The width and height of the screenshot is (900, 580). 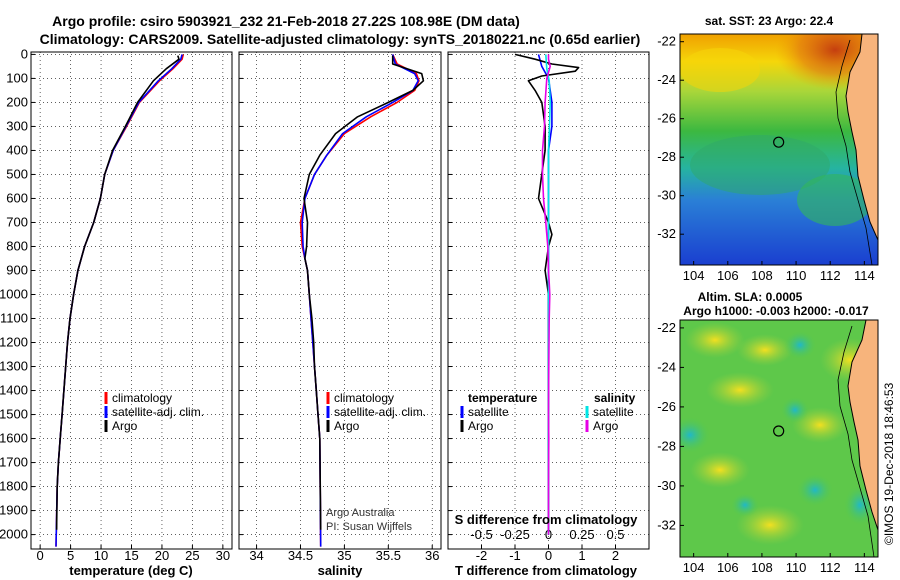 What do you see at coordinates (515, 555) in the screenshot?
I see `x-tick-label: -1` at bounding box center [515, 555].